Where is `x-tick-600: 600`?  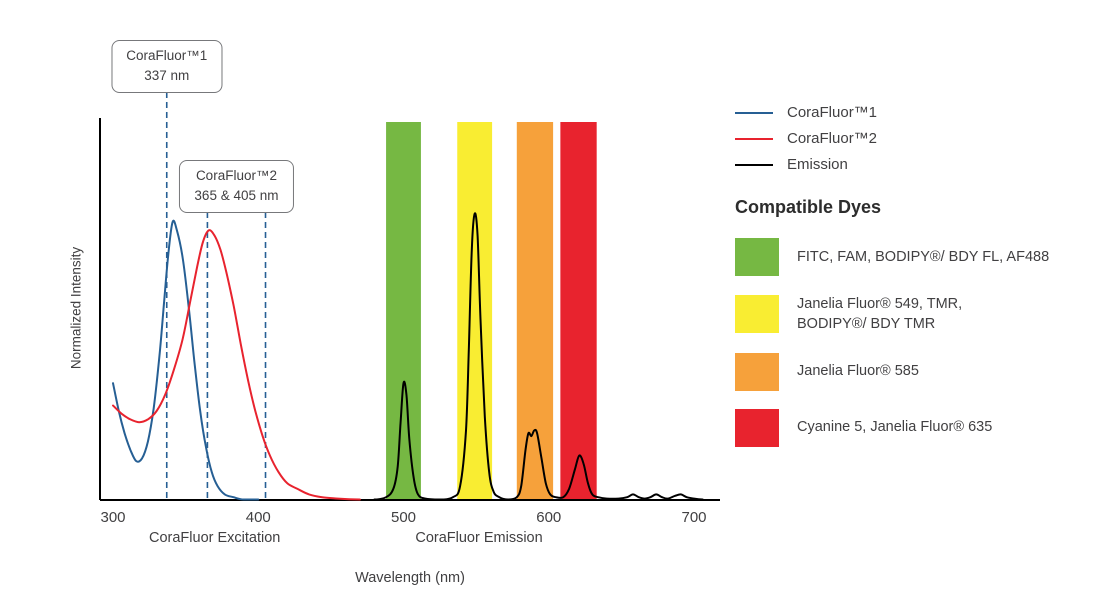
x-tick-600: 600 is located at coordinates (548, 517).